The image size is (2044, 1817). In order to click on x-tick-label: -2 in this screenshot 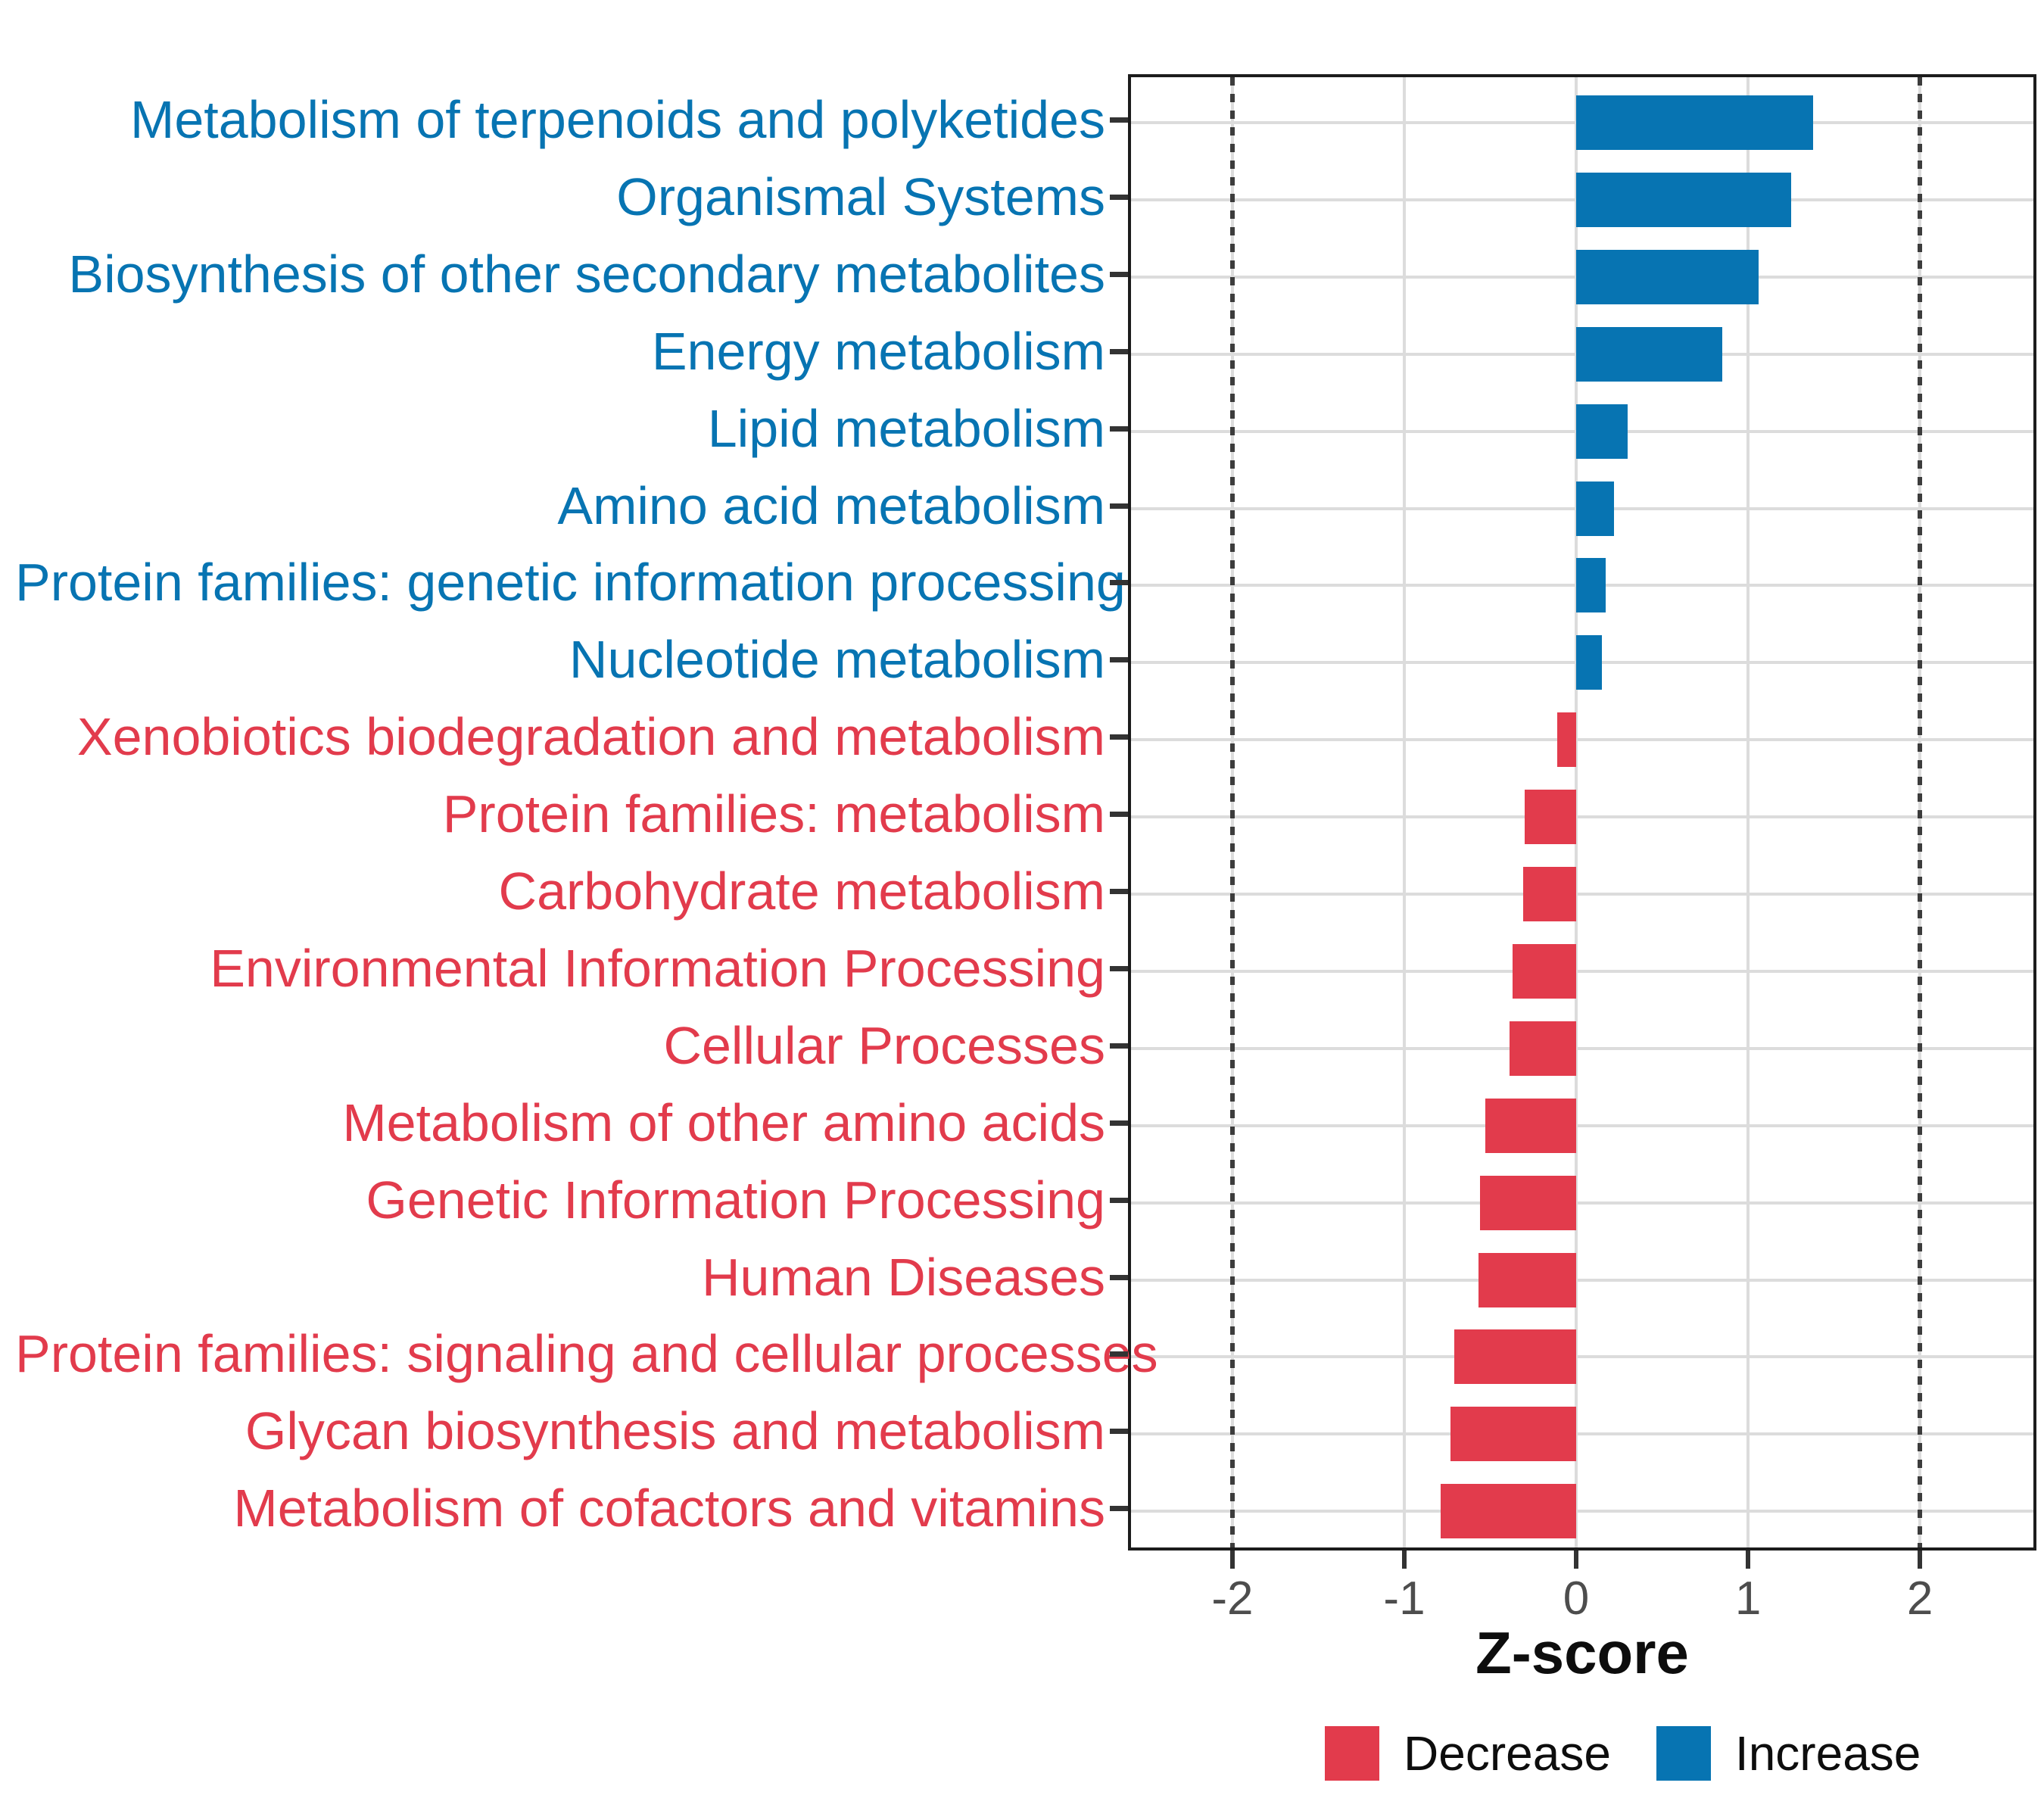, I will do `click(1232, 1599)`.